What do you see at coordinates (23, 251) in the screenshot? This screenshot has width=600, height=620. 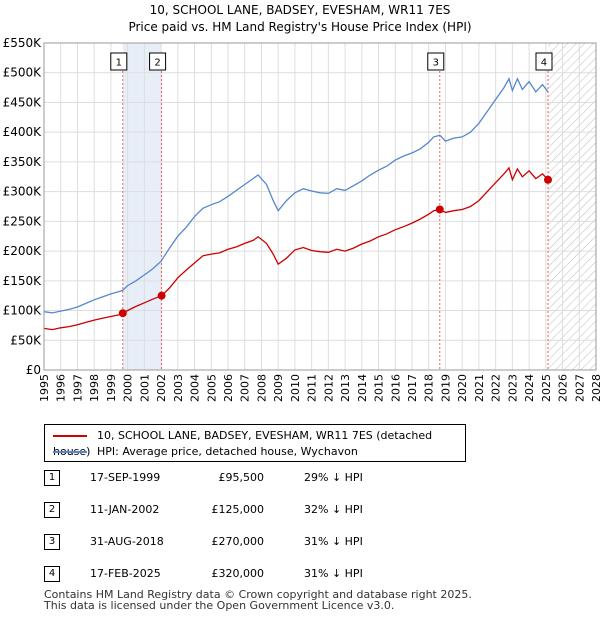 I see `y-tick-label: £200K` at bounding box center [23, 251].